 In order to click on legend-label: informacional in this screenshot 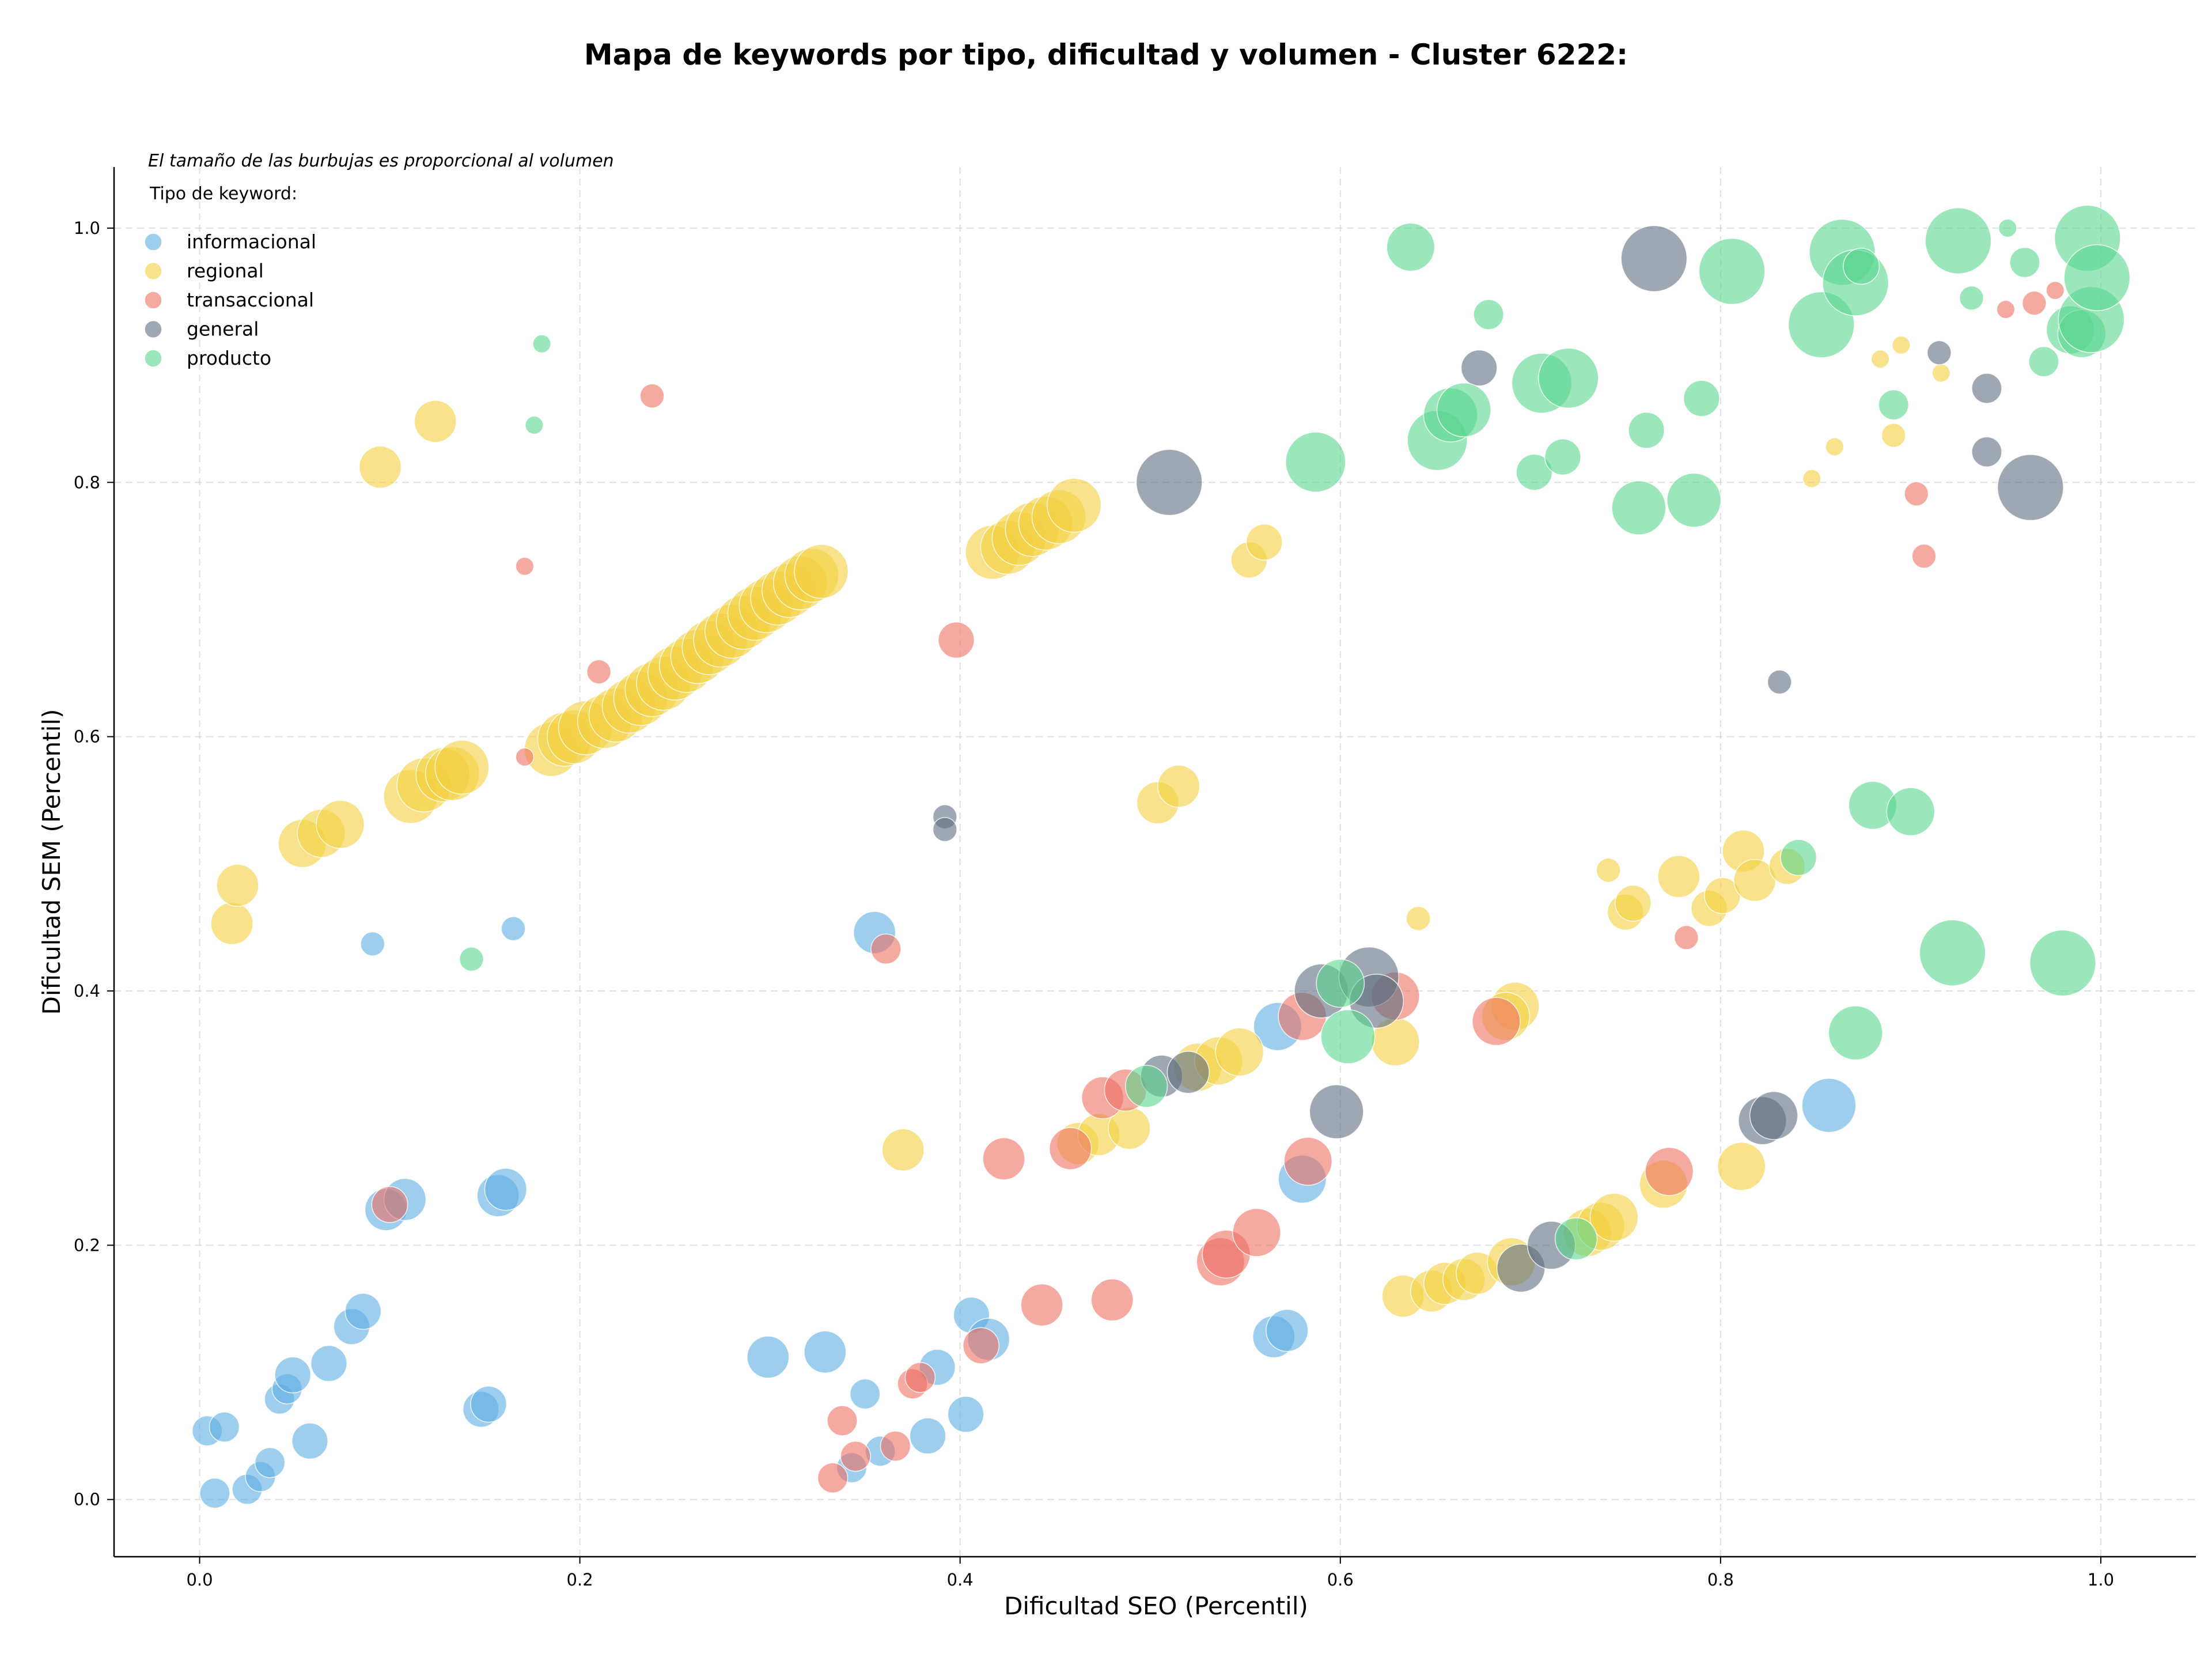, I will do `click(251, 241)`.